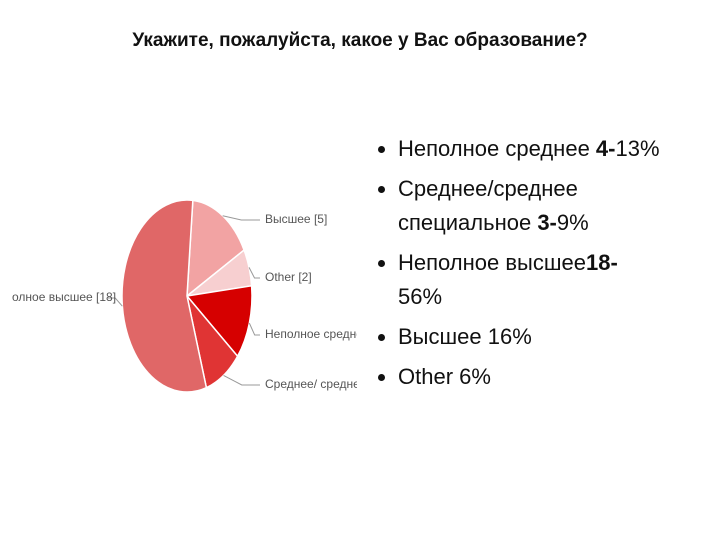 The width and height of the screenshot is (720, 540). I want to click on bullet-text: 56%, so click(420, 296).